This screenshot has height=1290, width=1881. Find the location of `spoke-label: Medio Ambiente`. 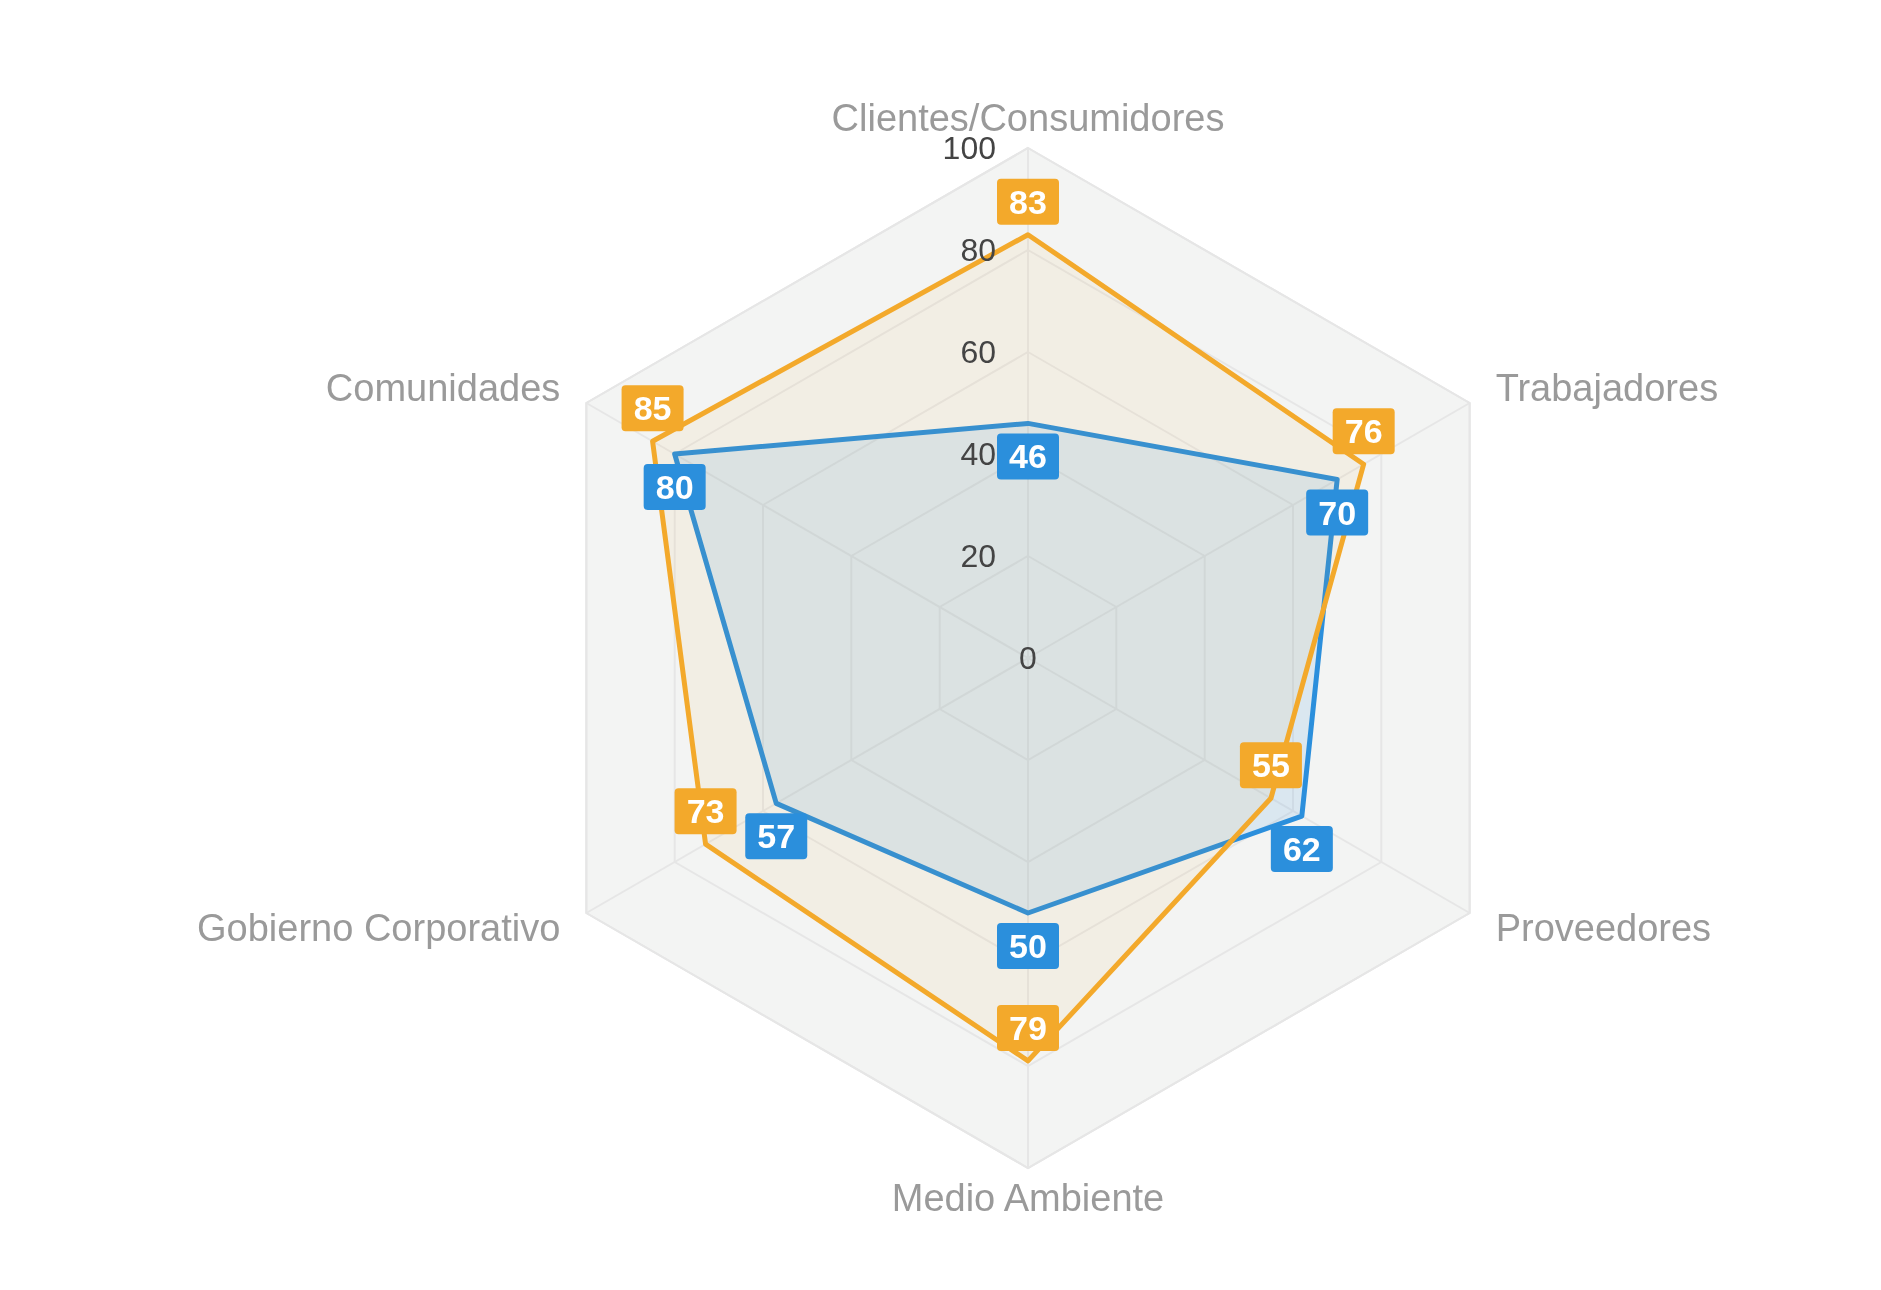

spoke-label: Medio Ambiente is located at coordinates (1028, 1198).